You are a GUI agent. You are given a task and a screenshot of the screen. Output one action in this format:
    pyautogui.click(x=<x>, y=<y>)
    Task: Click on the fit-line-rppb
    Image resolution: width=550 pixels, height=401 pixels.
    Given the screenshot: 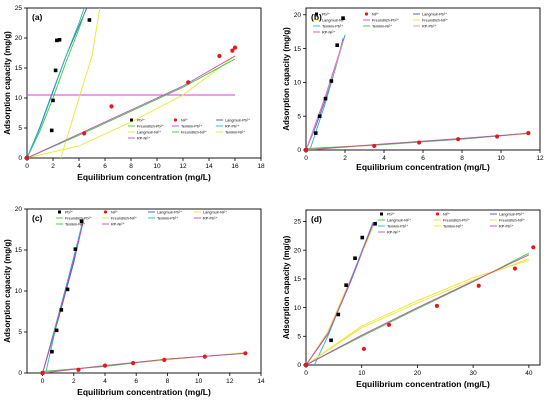 What is the action you would take?
    pyautogui.click(x=56, y=83)
    